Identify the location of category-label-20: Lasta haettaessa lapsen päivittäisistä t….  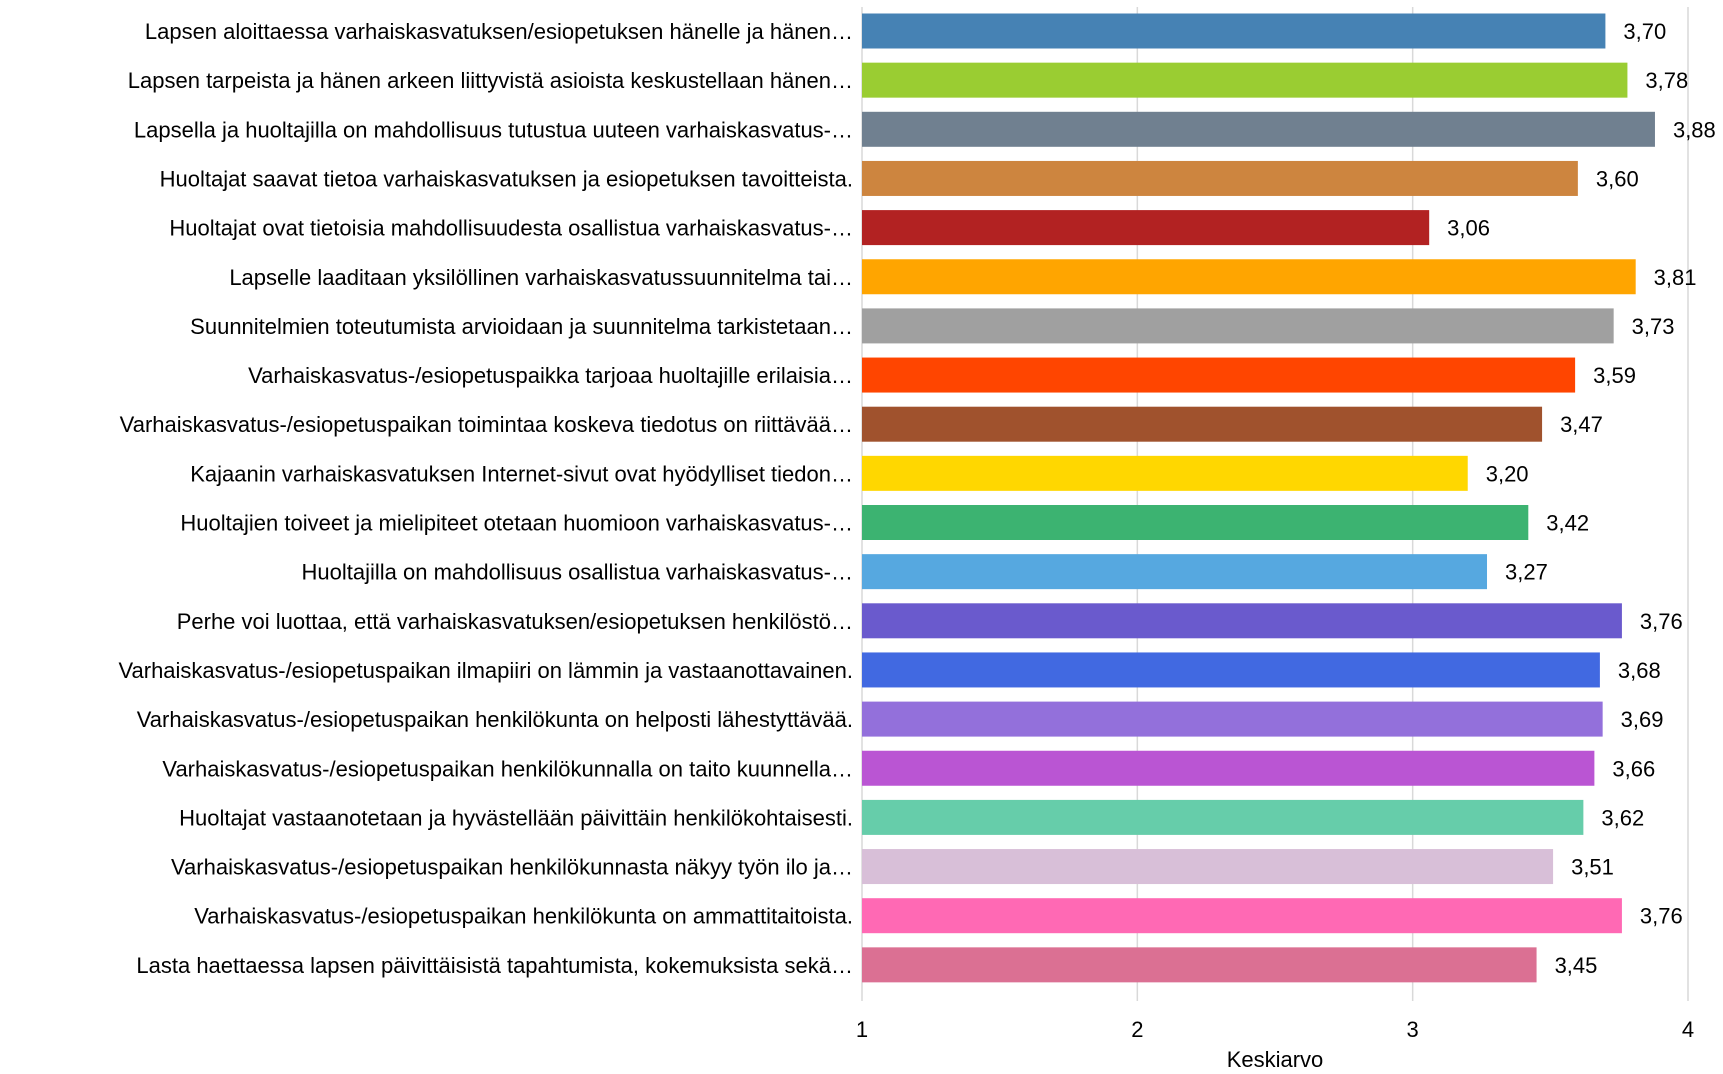
(494, 965).